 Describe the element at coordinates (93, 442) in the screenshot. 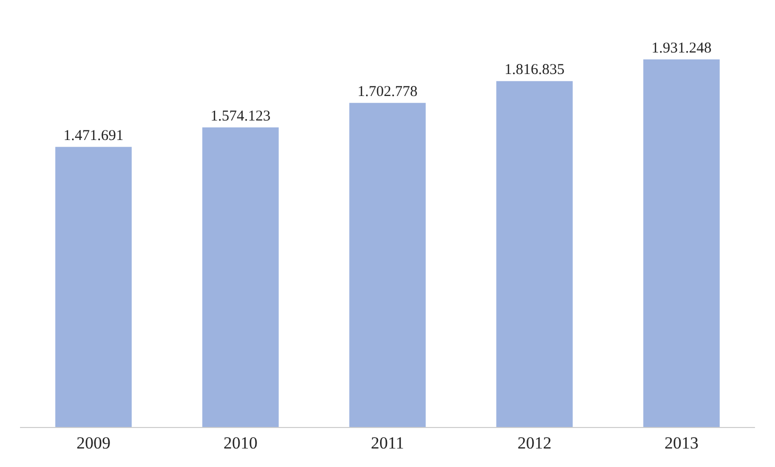

I see `x-tick-label: 2009` at that location.